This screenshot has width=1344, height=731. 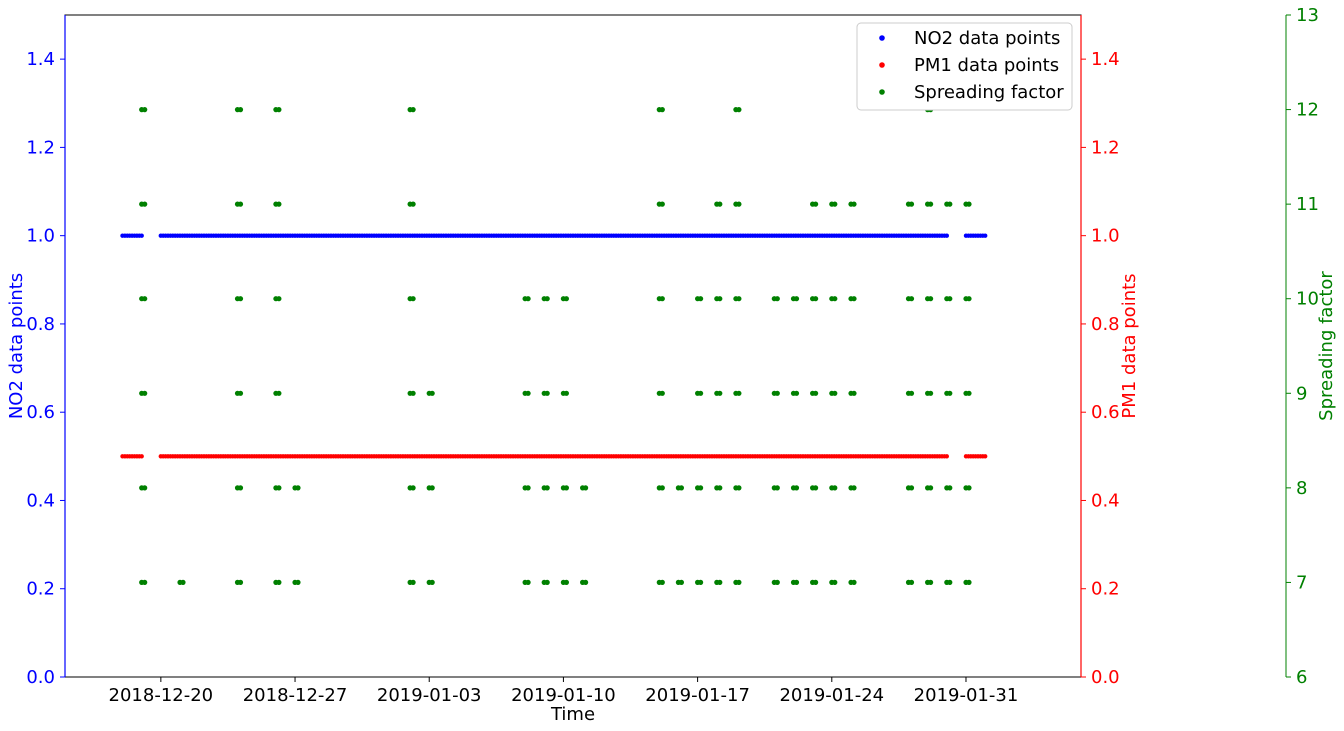 I want to click on x-tick-label: 2019-01-10, so click(x=563, y=695).